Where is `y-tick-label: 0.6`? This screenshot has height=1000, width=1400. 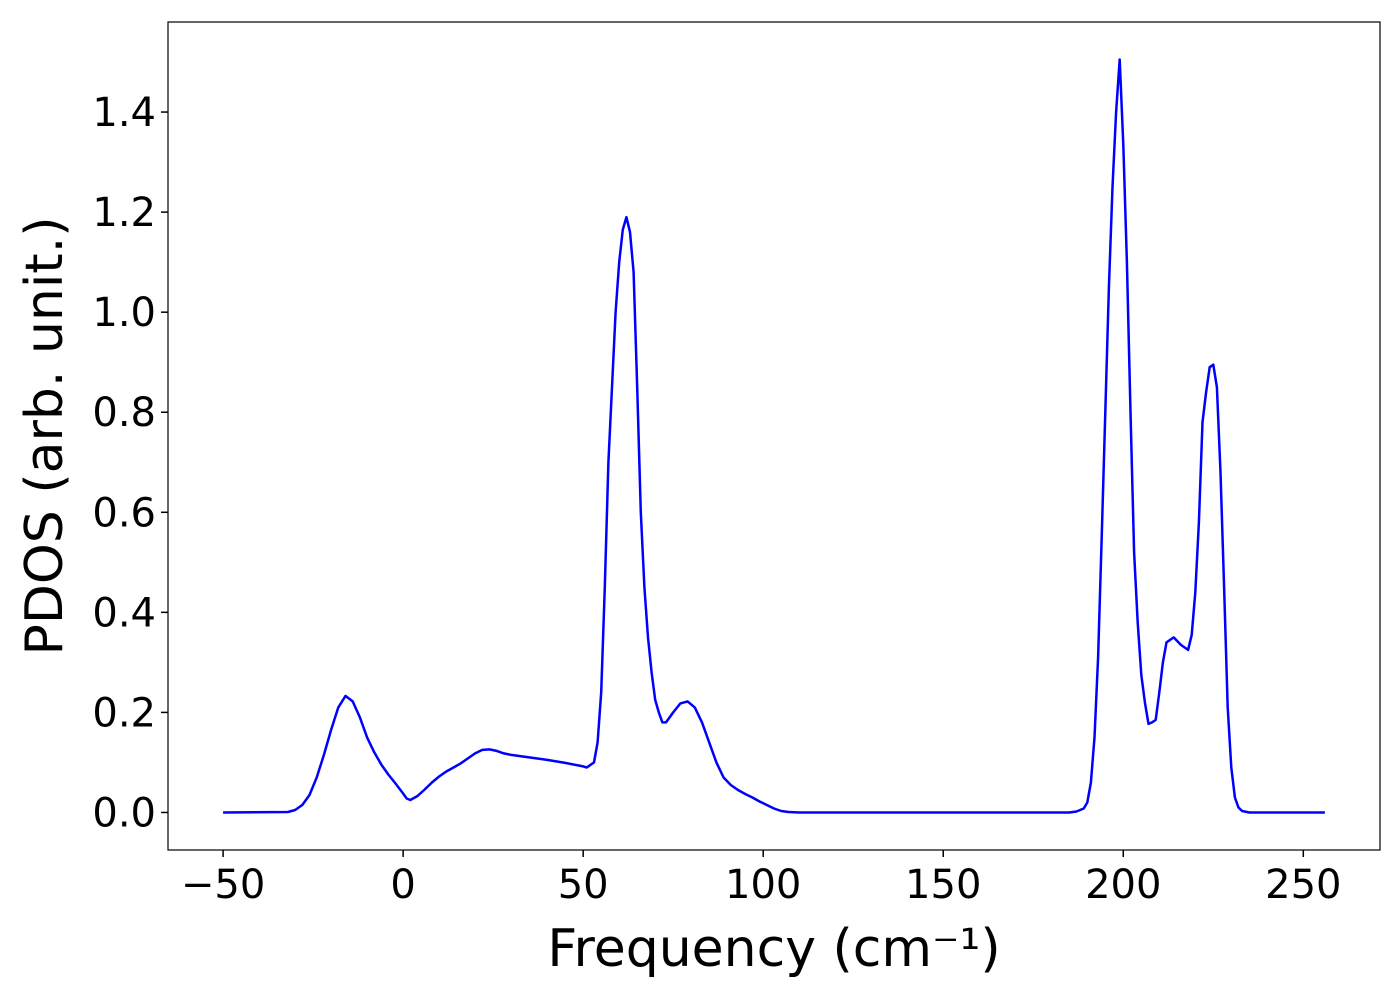
y-tick-label: 0.6 is located at coordinates (124, 513).